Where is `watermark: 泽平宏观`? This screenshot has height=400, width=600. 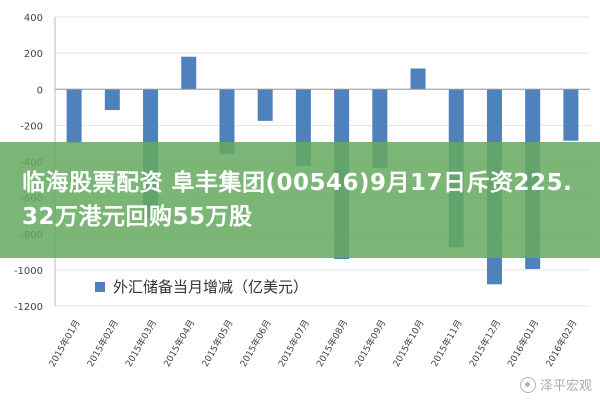
watermark: 泽平宏观 is located at coordinates (555, 384).